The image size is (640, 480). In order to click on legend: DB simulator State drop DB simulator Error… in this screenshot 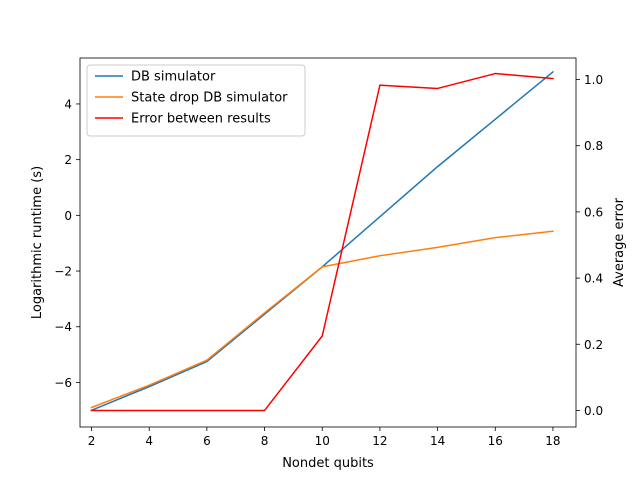, I will do `click(196, 100)`.